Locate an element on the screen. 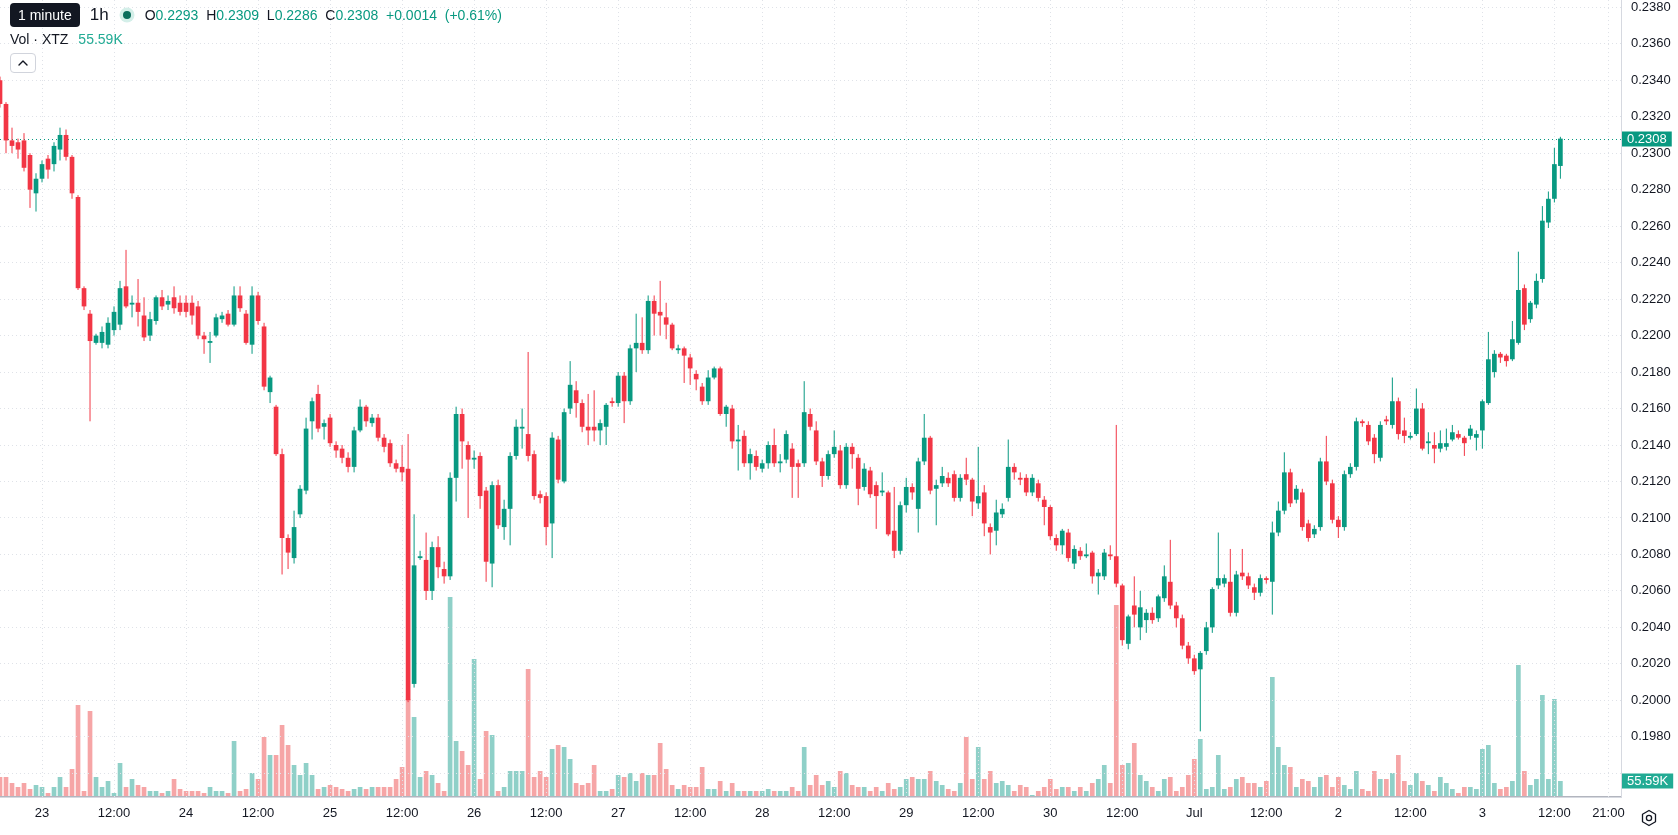  x-tick-label: 25 is located at coordinates (330, 813).